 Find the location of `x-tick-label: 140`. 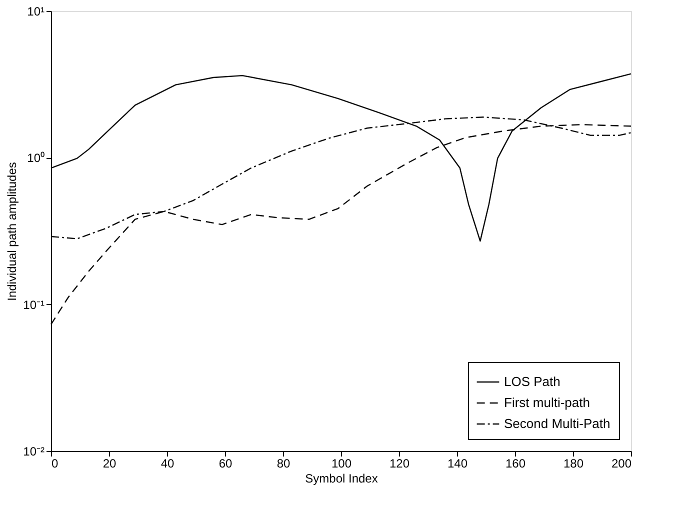

x-tick-label: 140 is located at coordinates (457, 463).